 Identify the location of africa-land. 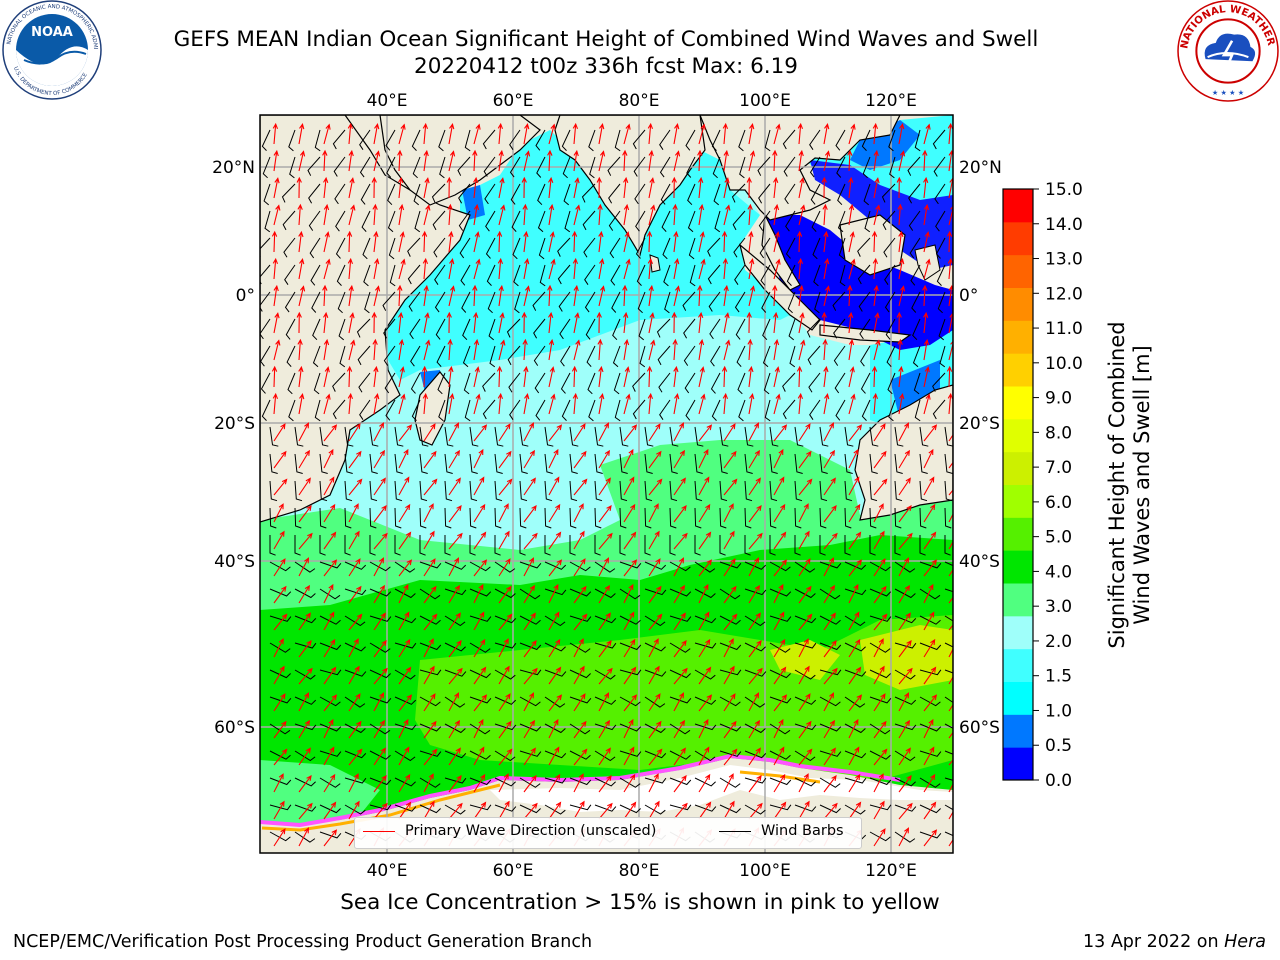
(365, 319).